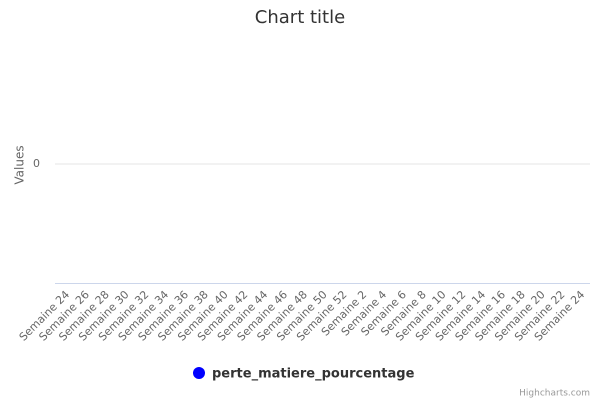 Image resolution: width=600 pixels, height=400 pixels. I want to click on legend-label: perte_matiere_pourcentage, so click(313, 374).